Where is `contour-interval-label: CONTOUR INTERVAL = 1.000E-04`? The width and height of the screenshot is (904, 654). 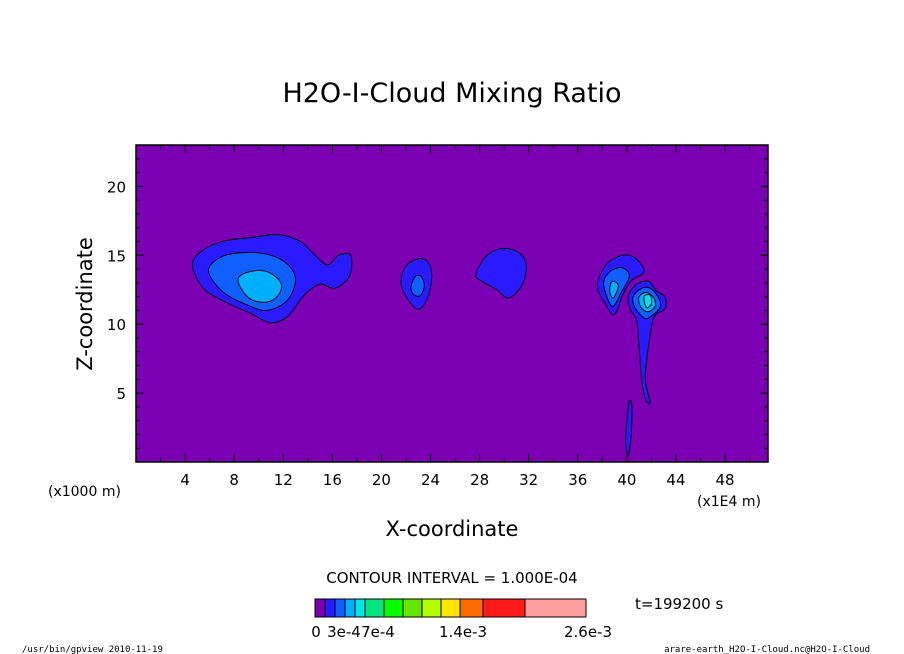
contour-interval-label: CONTOUR INTERVAL = 1.000E-04 is located at coordinates (451, 578).